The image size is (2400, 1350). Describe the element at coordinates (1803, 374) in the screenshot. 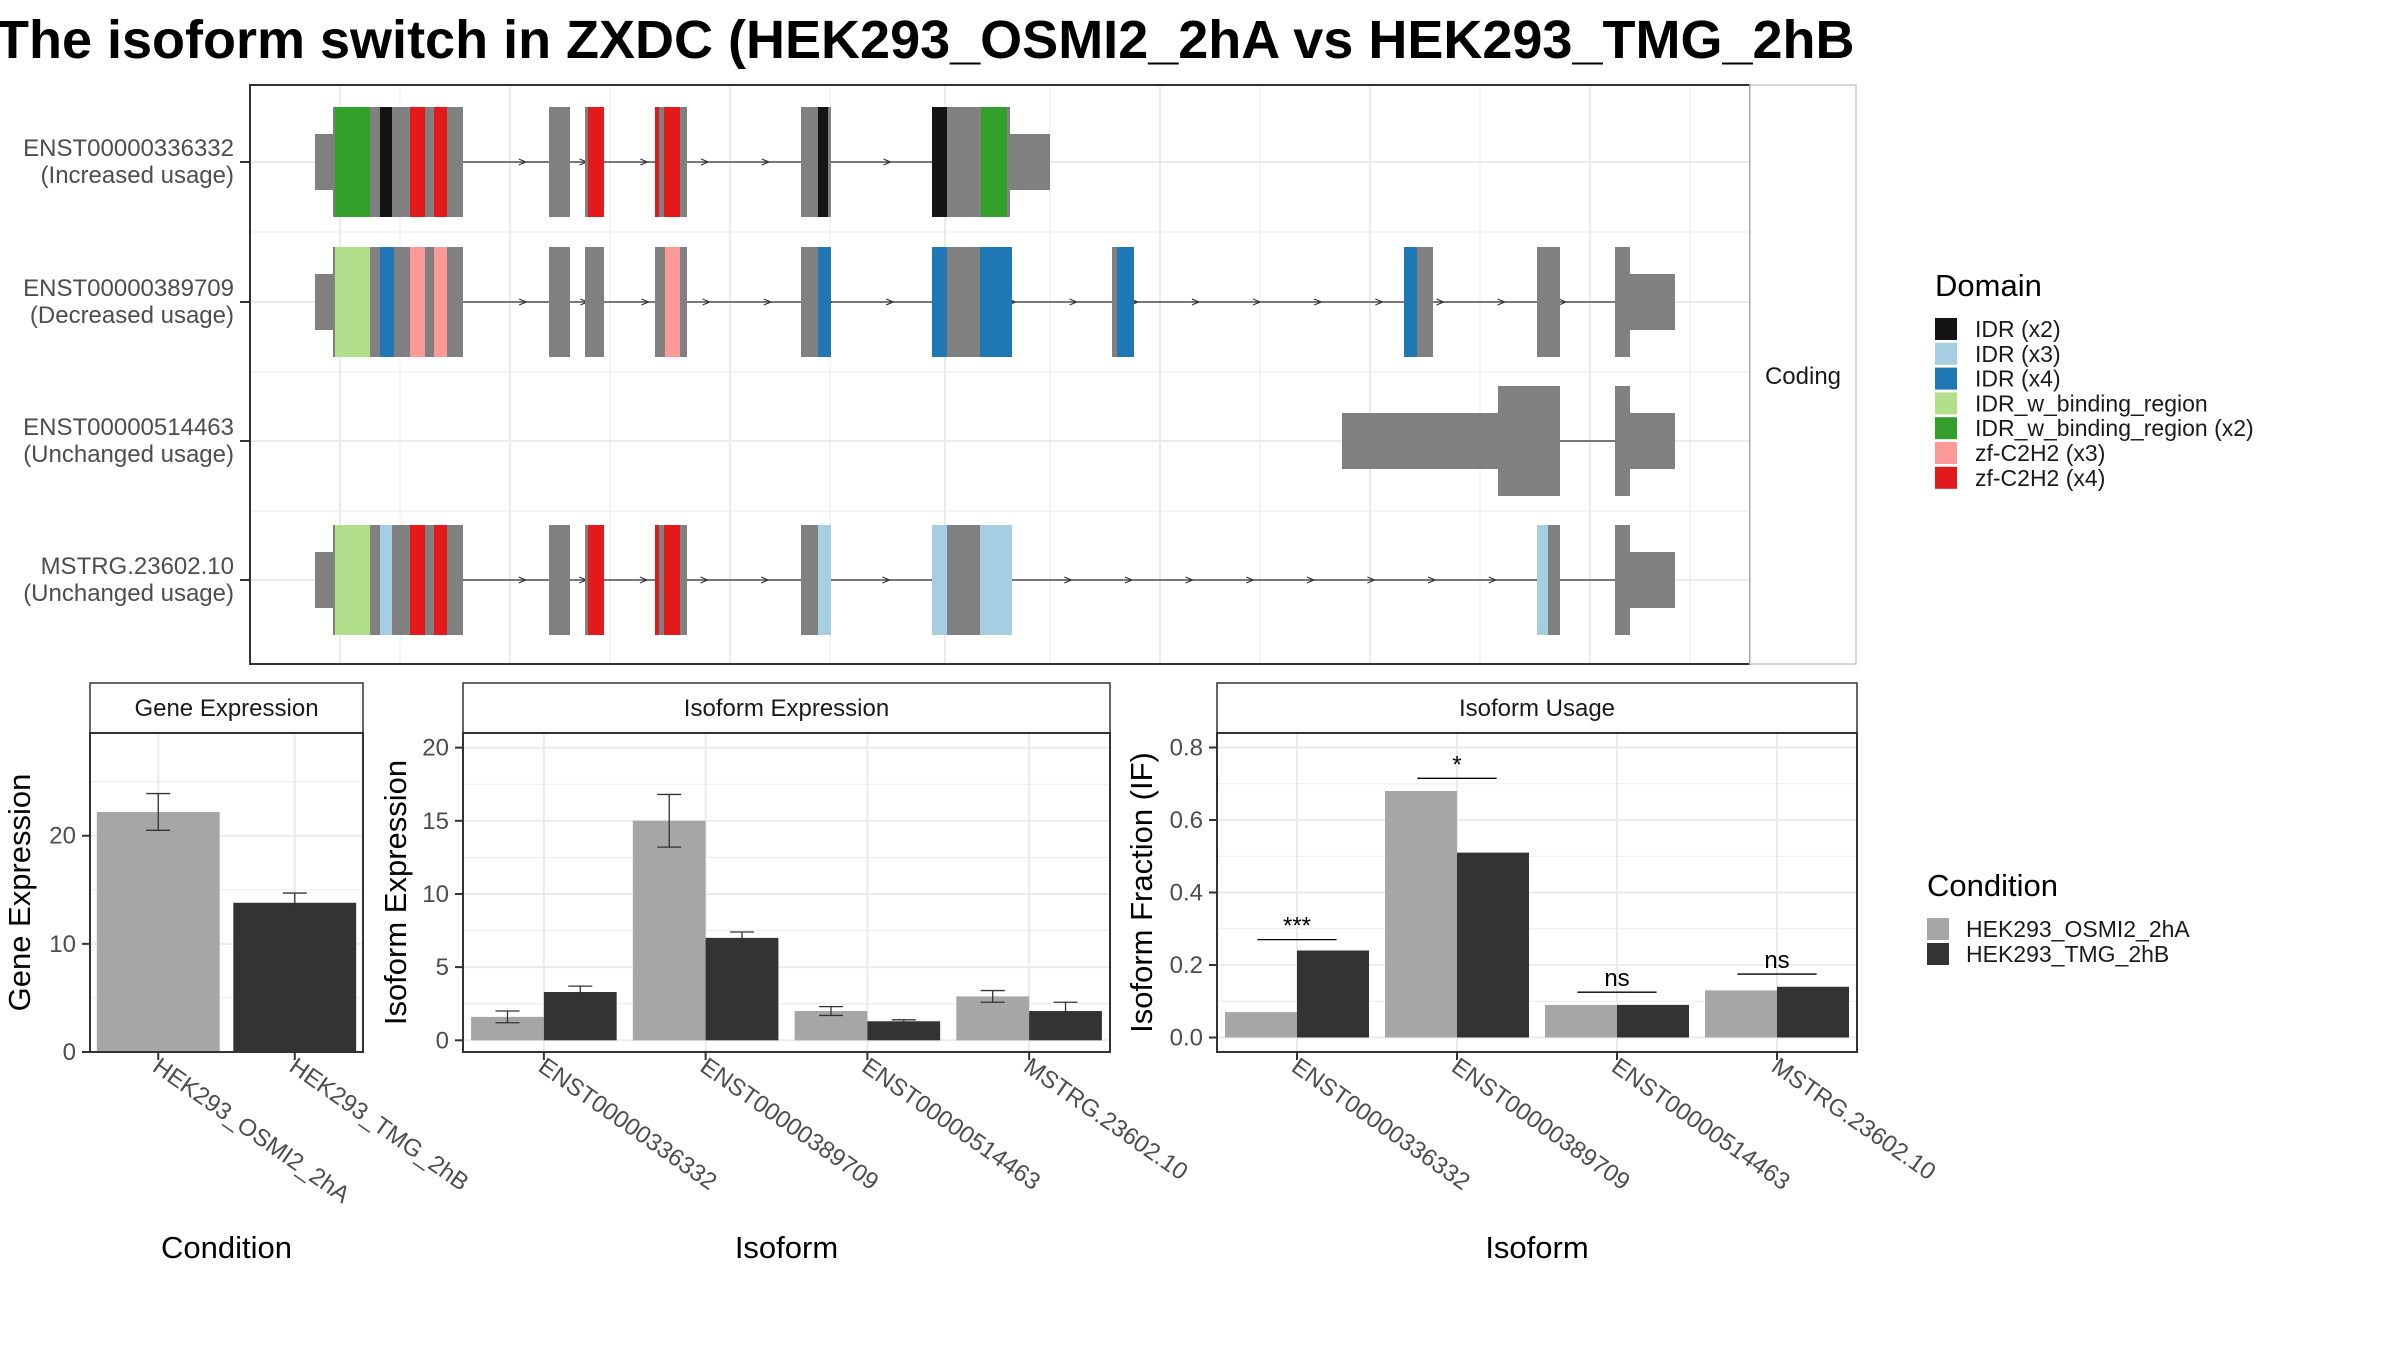

I see `facet-strip` at that location.